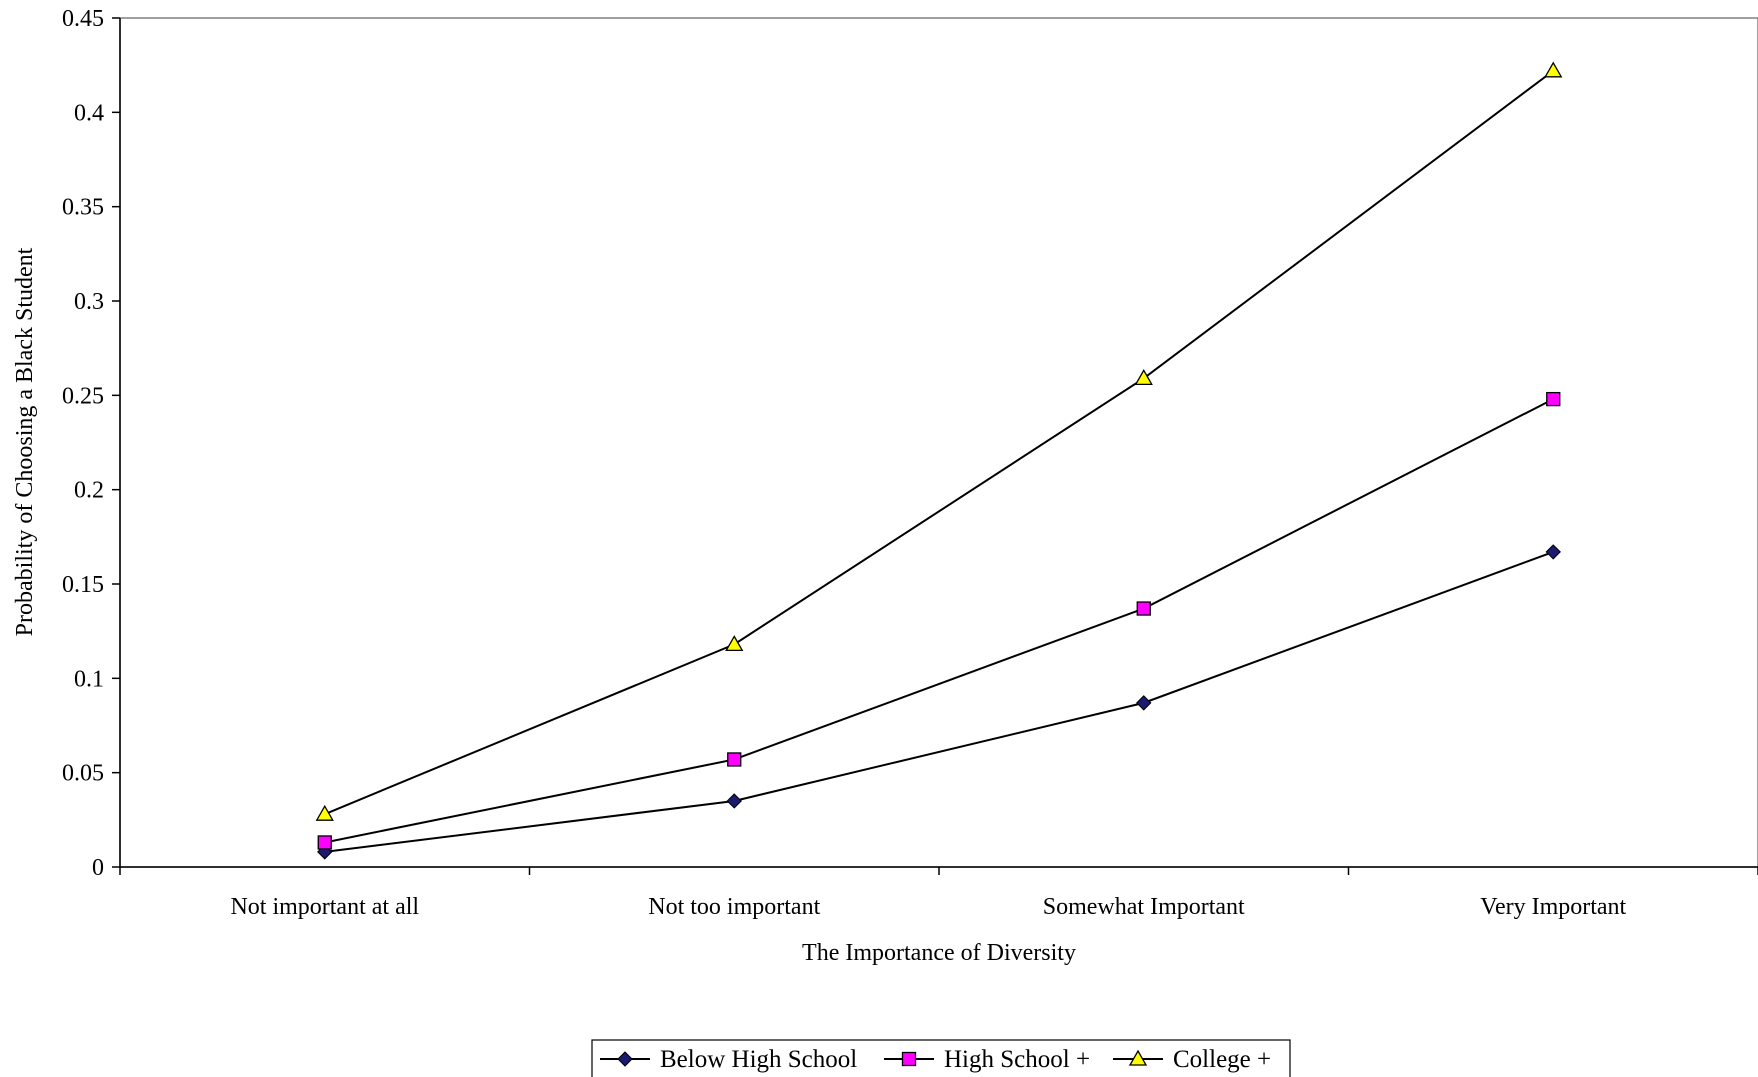  What do you see at coordinates (83, 208) in the screenshot?
I see `y-tick-label: 0.35` at bounding box center [83, 208].